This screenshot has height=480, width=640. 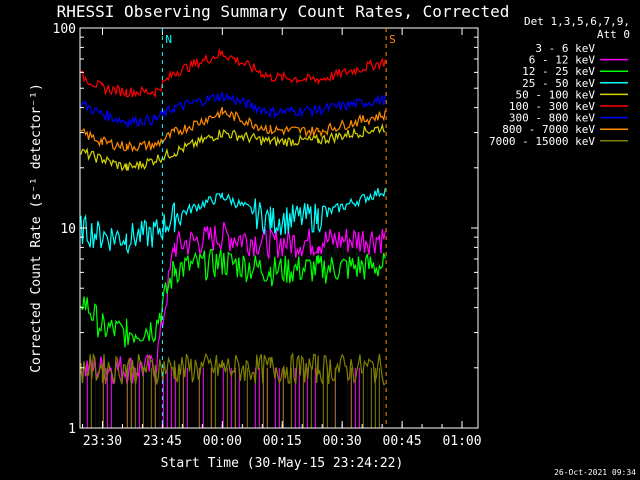 I want to click on legend-label-0: 3 - 6 keV, so click(x=565, y=48).